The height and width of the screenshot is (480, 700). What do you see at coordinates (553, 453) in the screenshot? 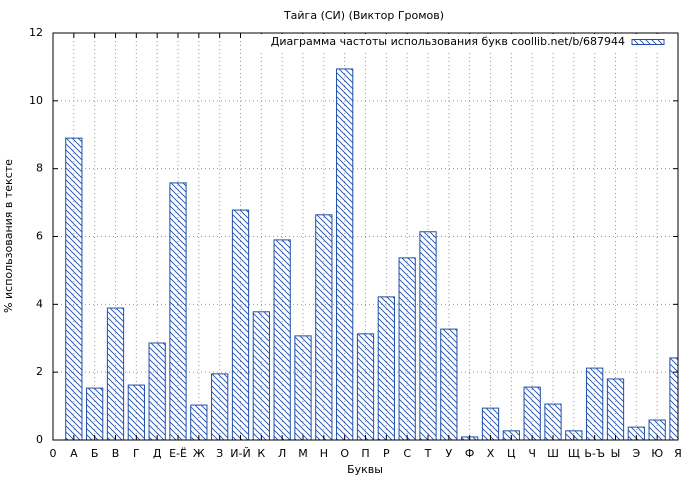
I see `x-tick-label: Ш` at bounding box center [553, 453].